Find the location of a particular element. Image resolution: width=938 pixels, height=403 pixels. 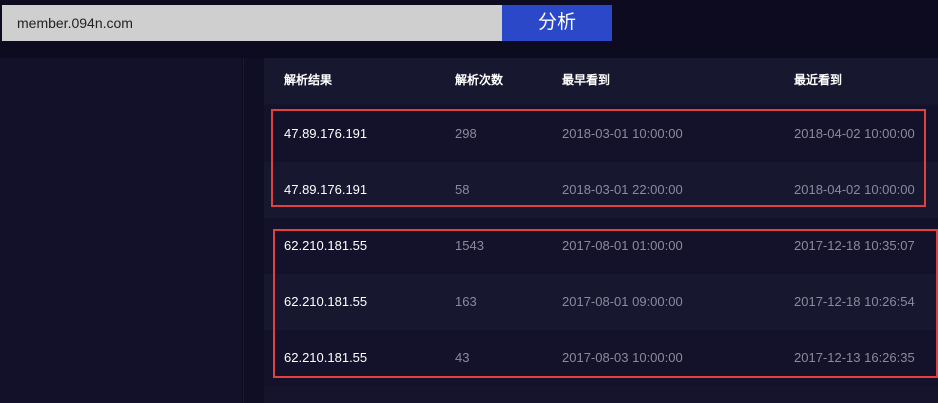

header-first-seen: 最早看到 is located at coordinates (586, 80).